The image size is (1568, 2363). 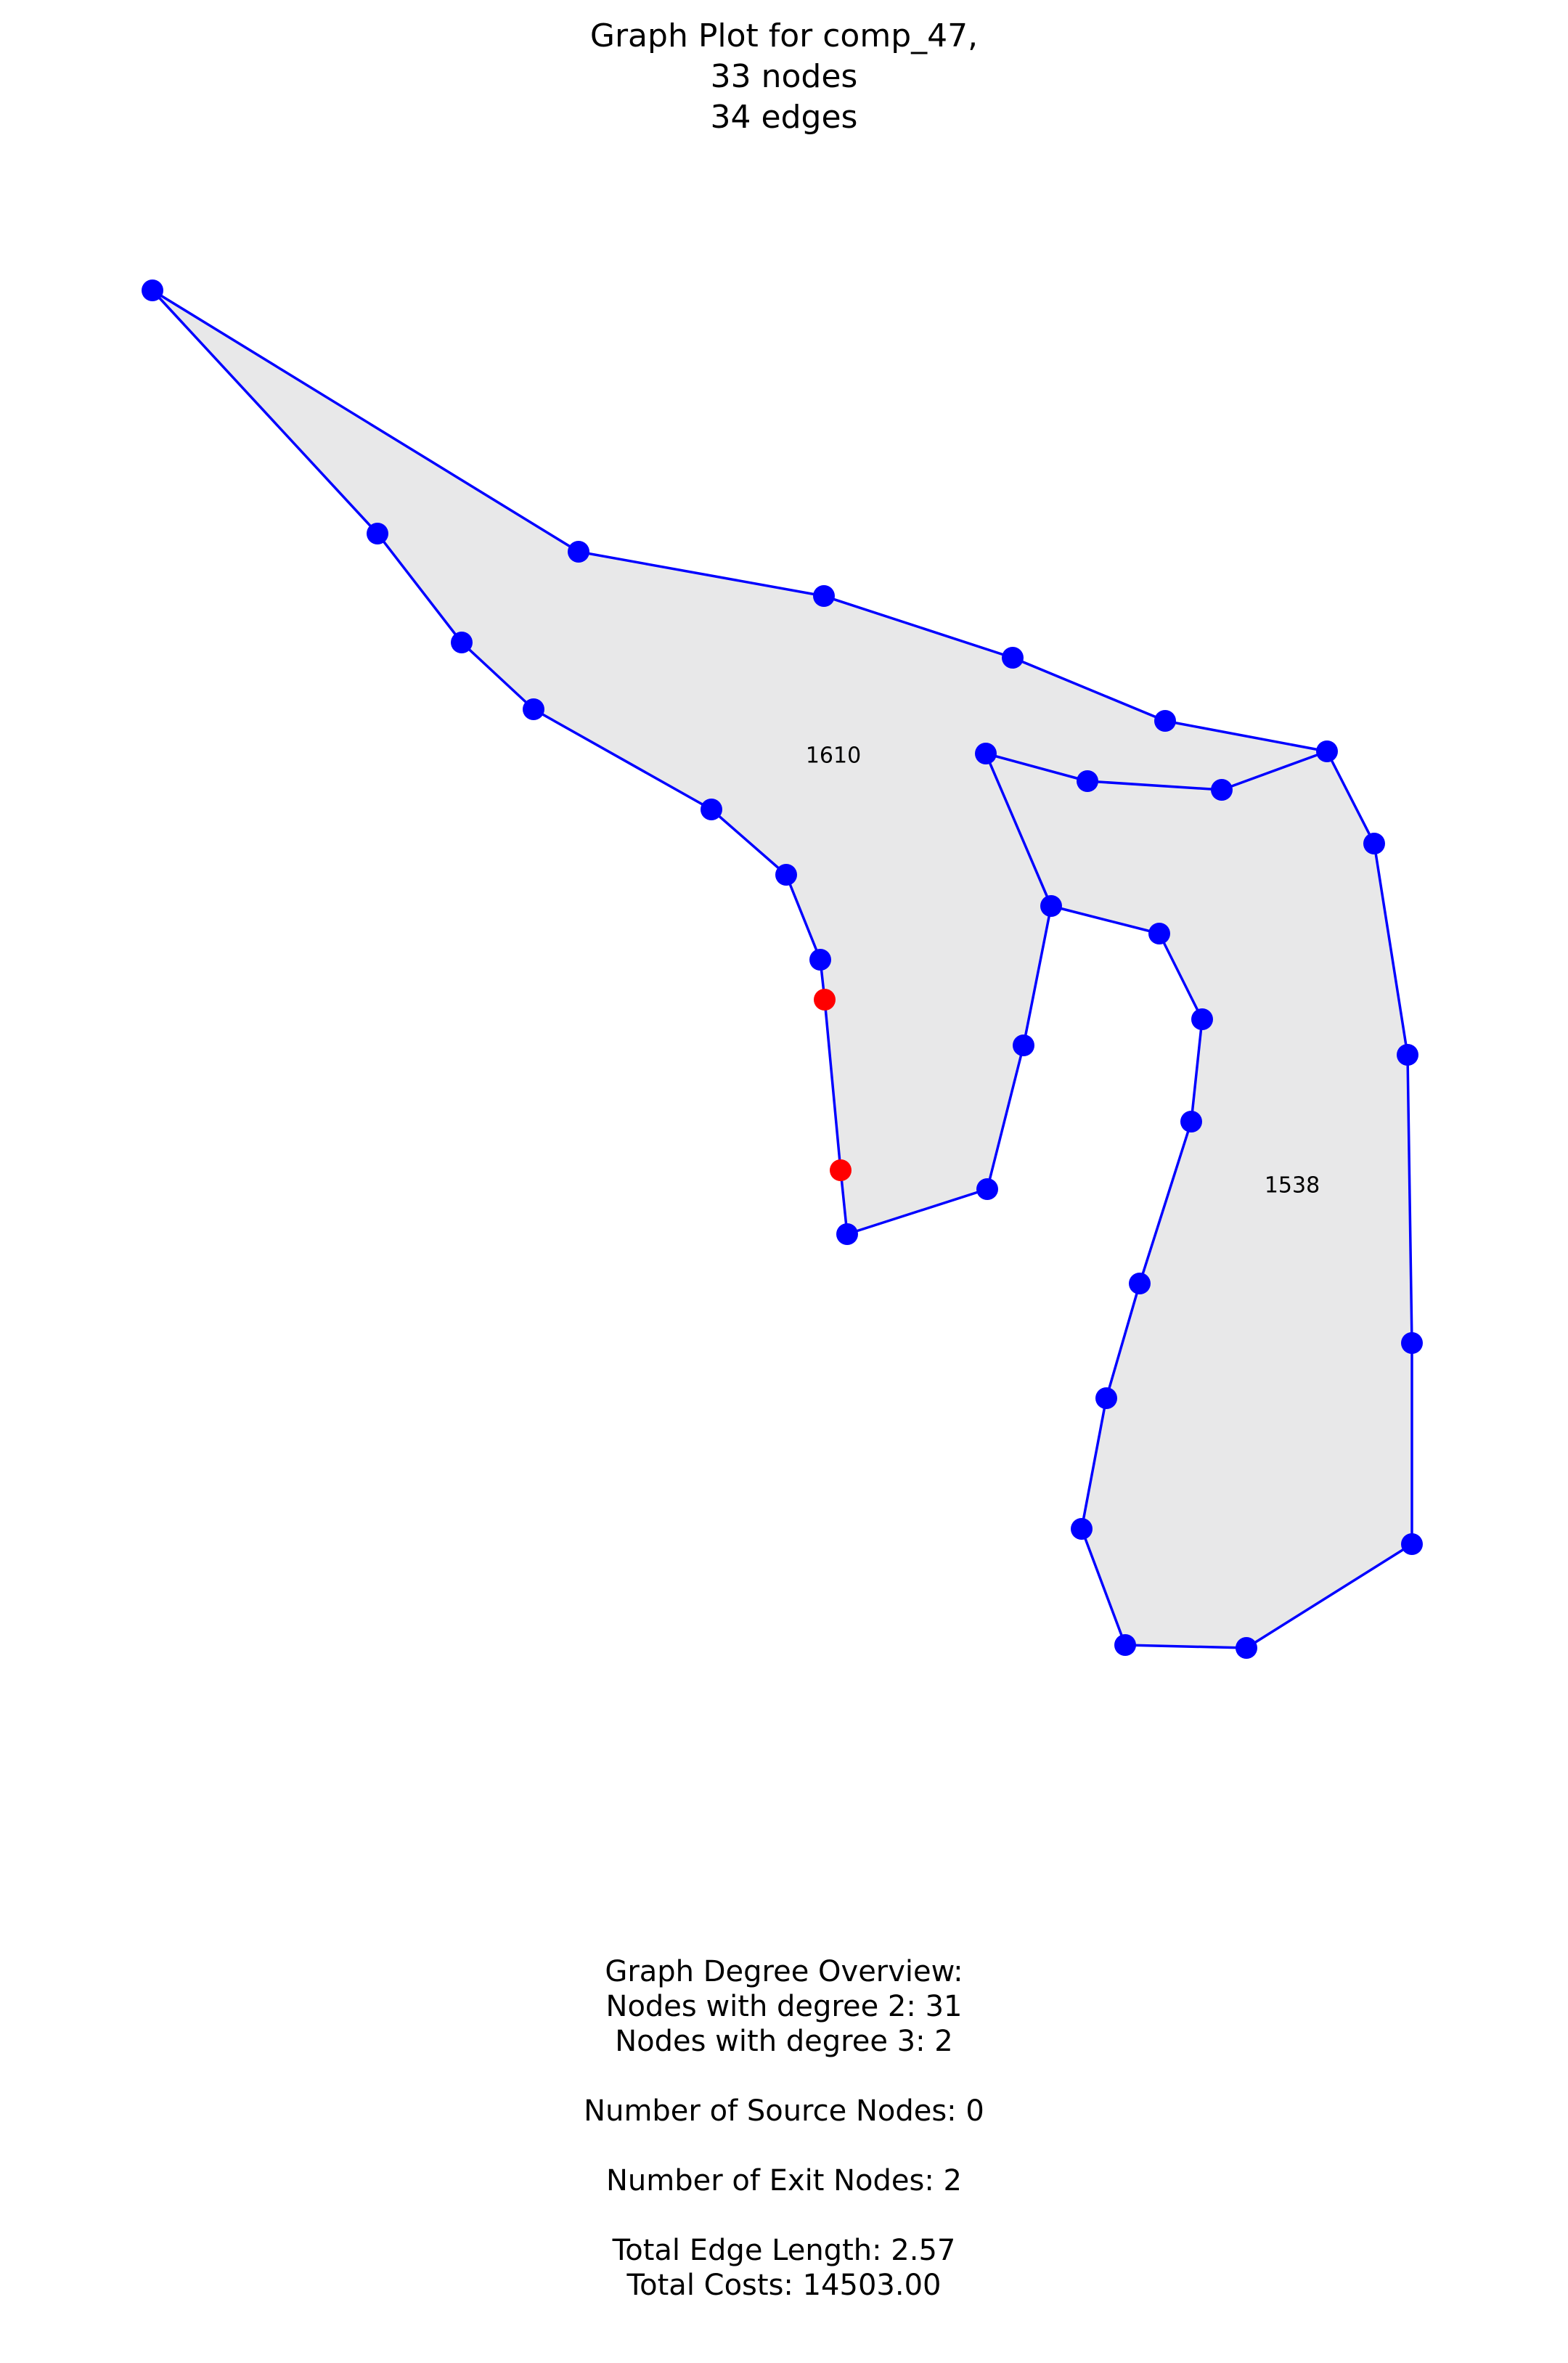 What do you see at coordinates (784, 35) in the screenshot?
I see `title-line-1: Graph Plot for comp_47,` at bounding box center [784, 35].